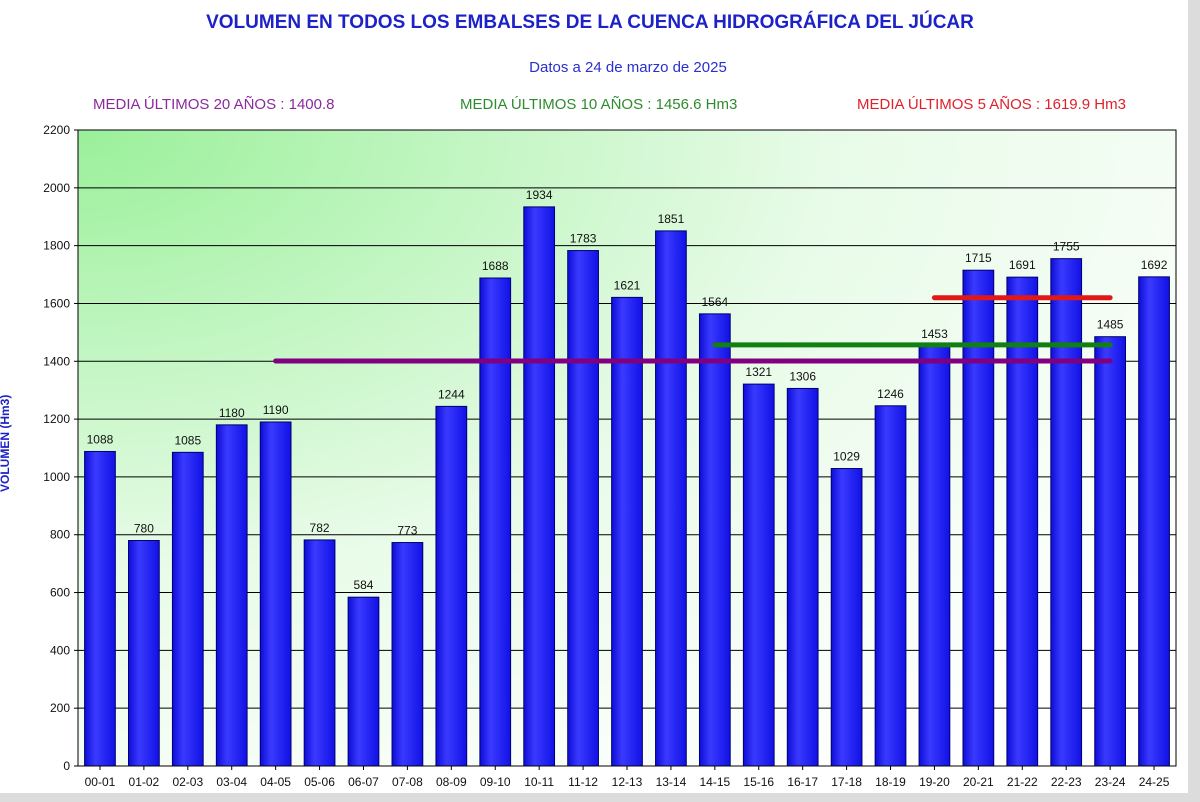 Image resolution: width=1200 pixels, height=802 pixels. Describe the element at coordinates (407, 782) in the screenshot. I see `x-tick-label: 07-08` at that location.